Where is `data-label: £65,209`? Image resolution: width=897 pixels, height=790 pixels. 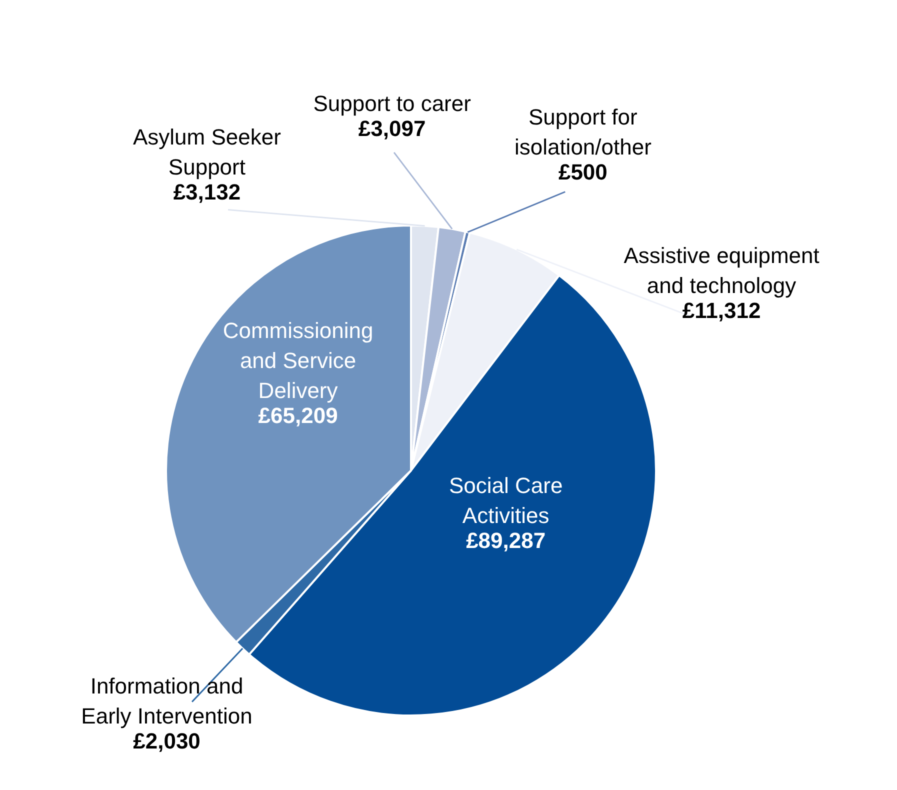 data-label: £65,209 is located at coordinates (298, 415).